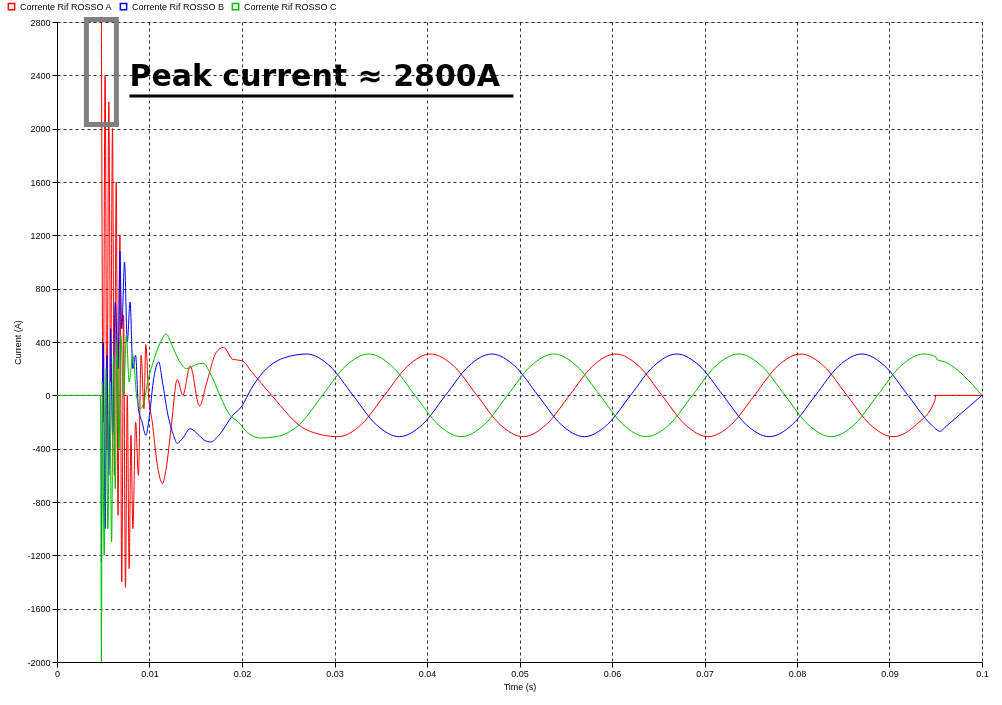 This screenshot has height=705, width=1002. I want to click on legend-label: Corrente Rif ROSSO B, so click(178, 6).